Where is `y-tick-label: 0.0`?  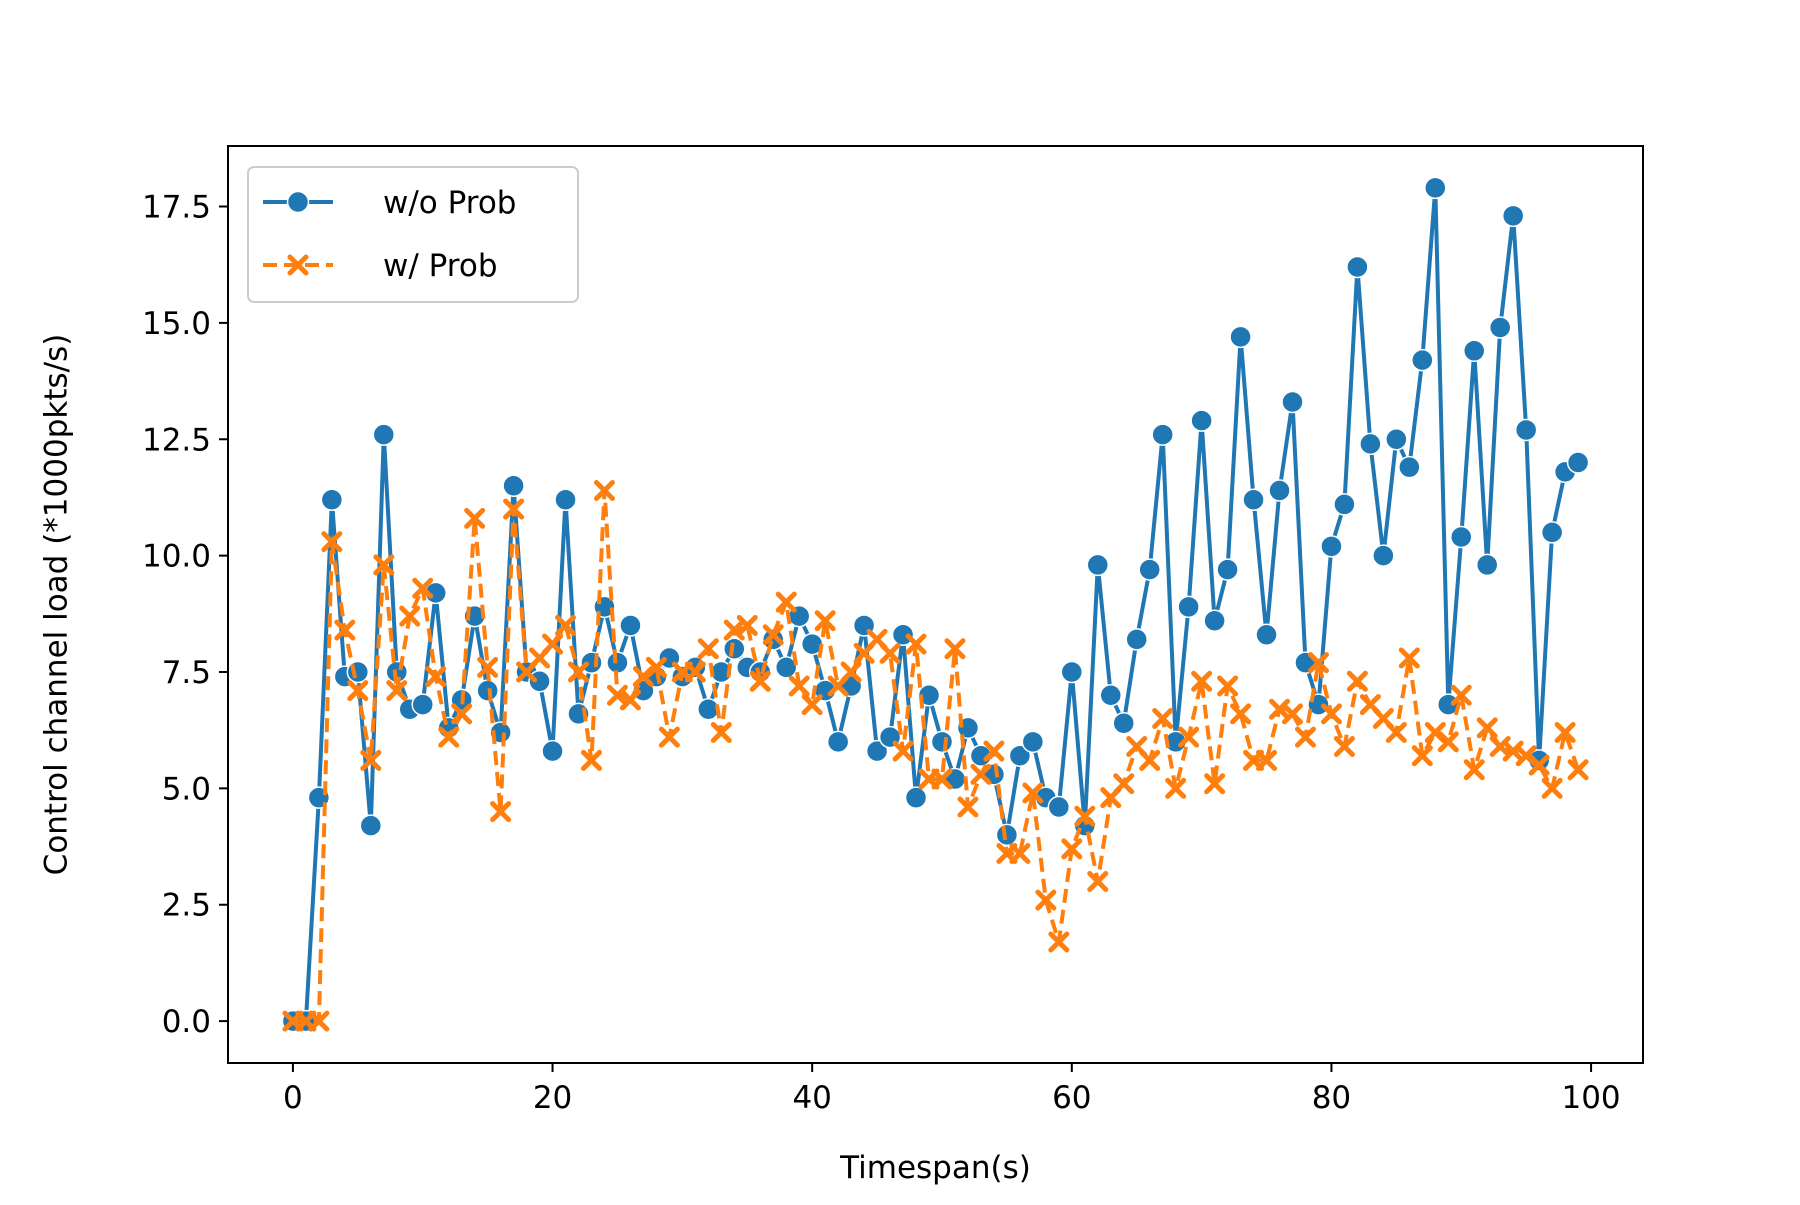 y-tick-label: 0.0 is located at coordinates (186, 1022).